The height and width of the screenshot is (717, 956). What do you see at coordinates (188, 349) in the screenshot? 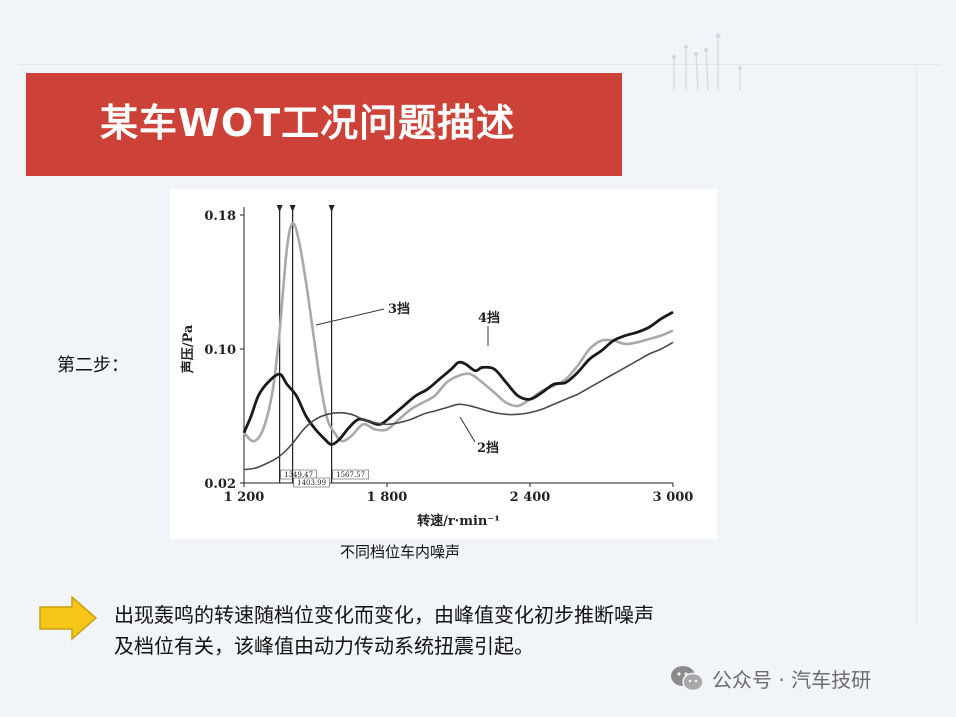
I see `y-axis-label: 声压/Pa` at bounding box center [188, 349].